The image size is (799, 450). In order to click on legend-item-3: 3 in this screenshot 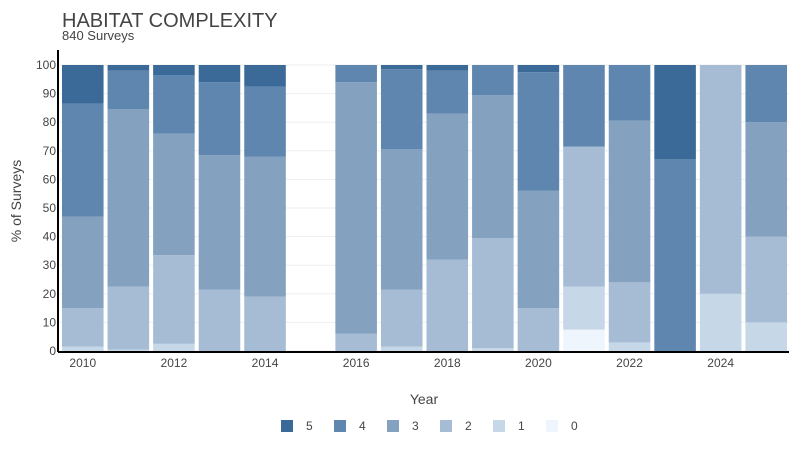, I will do `click(403, 426)`.